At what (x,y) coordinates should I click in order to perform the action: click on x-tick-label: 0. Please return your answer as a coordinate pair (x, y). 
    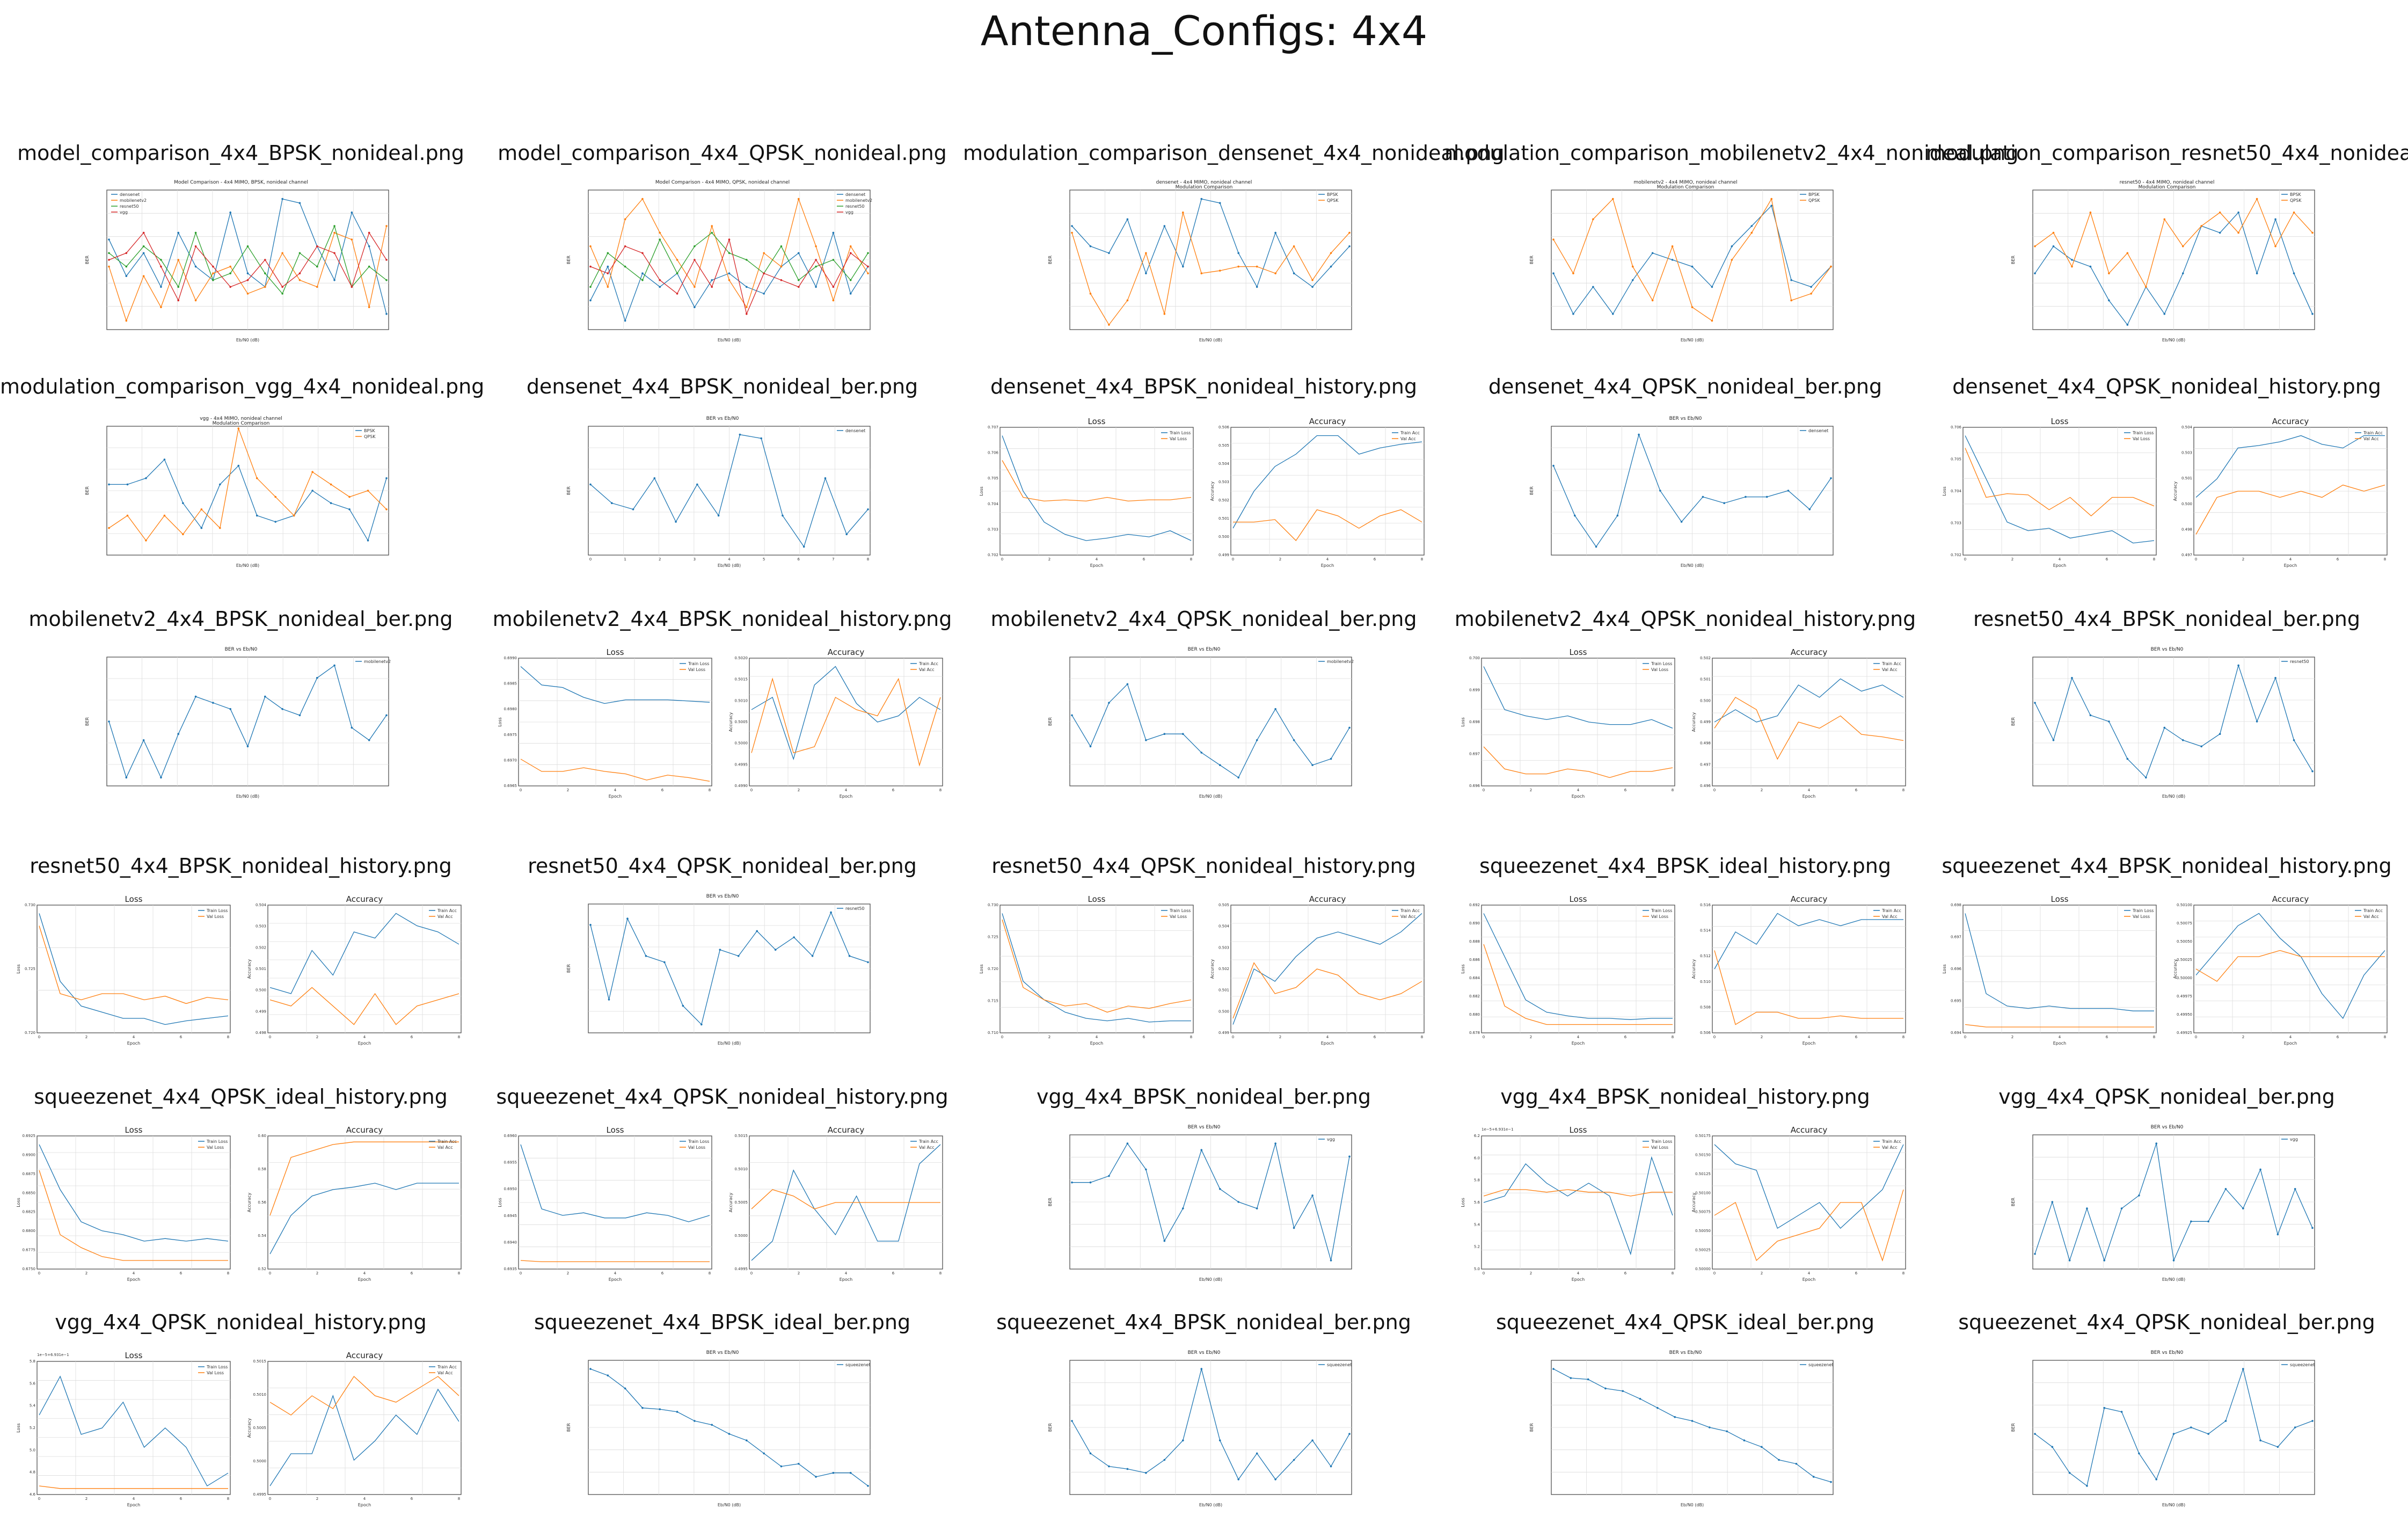
    Looking at the image, I should click on (1714, 1037).